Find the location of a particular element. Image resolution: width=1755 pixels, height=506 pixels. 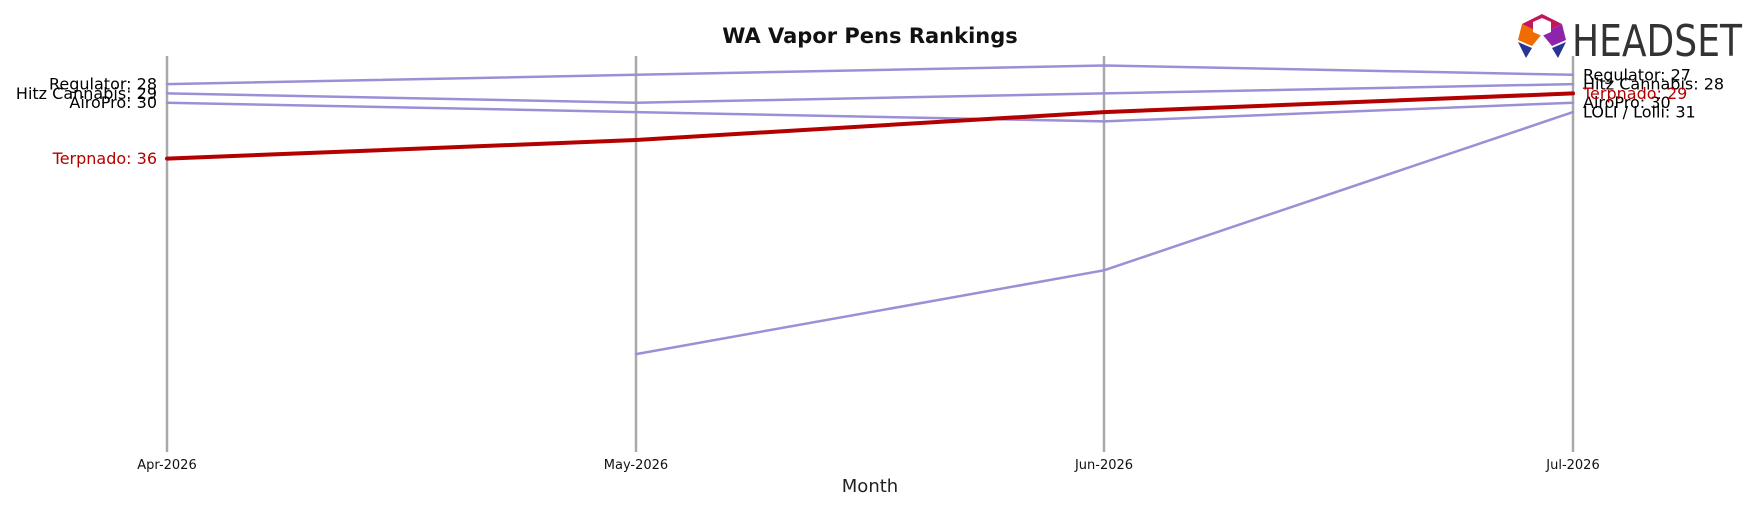

headset-logo: HEADSET is located at coordinates (1630, 40).